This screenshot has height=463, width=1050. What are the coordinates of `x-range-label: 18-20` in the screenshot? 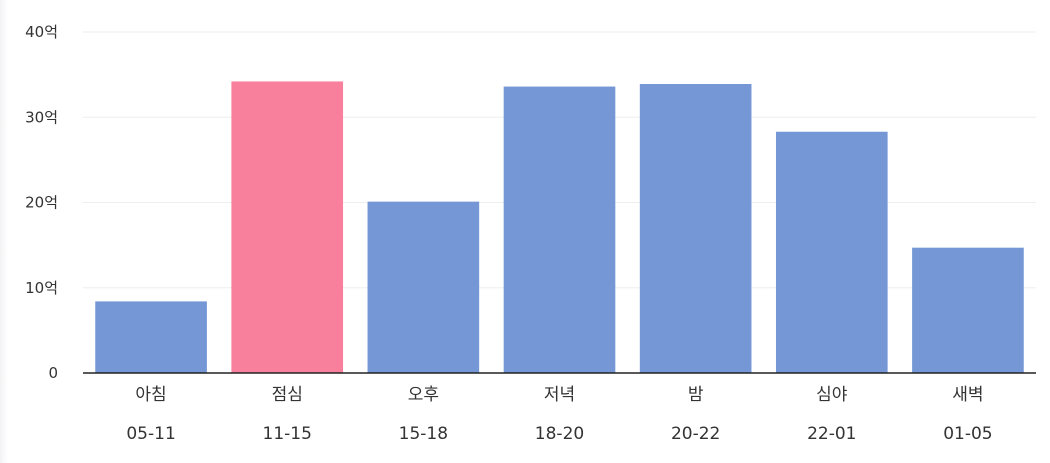 It's located at (559, 434).